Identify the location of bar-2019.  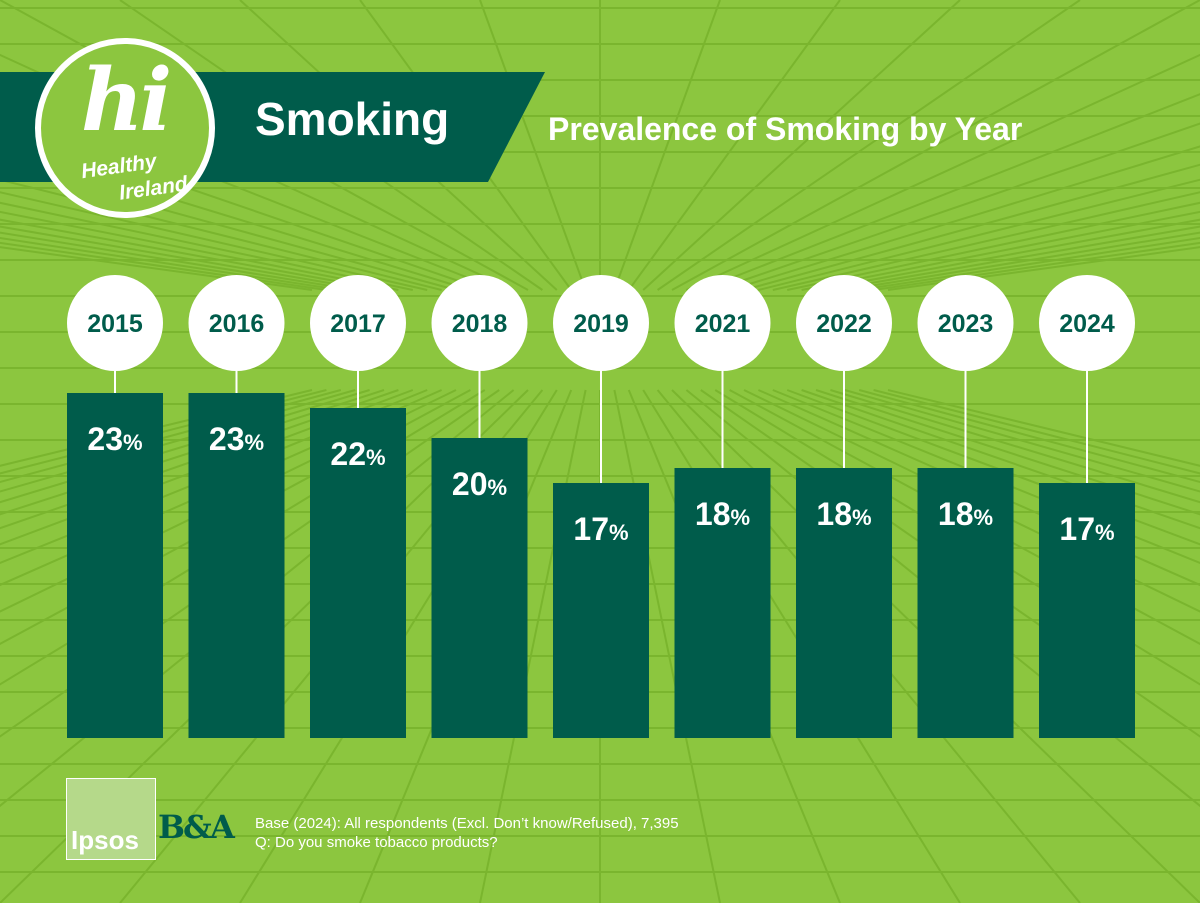
(601, 610).